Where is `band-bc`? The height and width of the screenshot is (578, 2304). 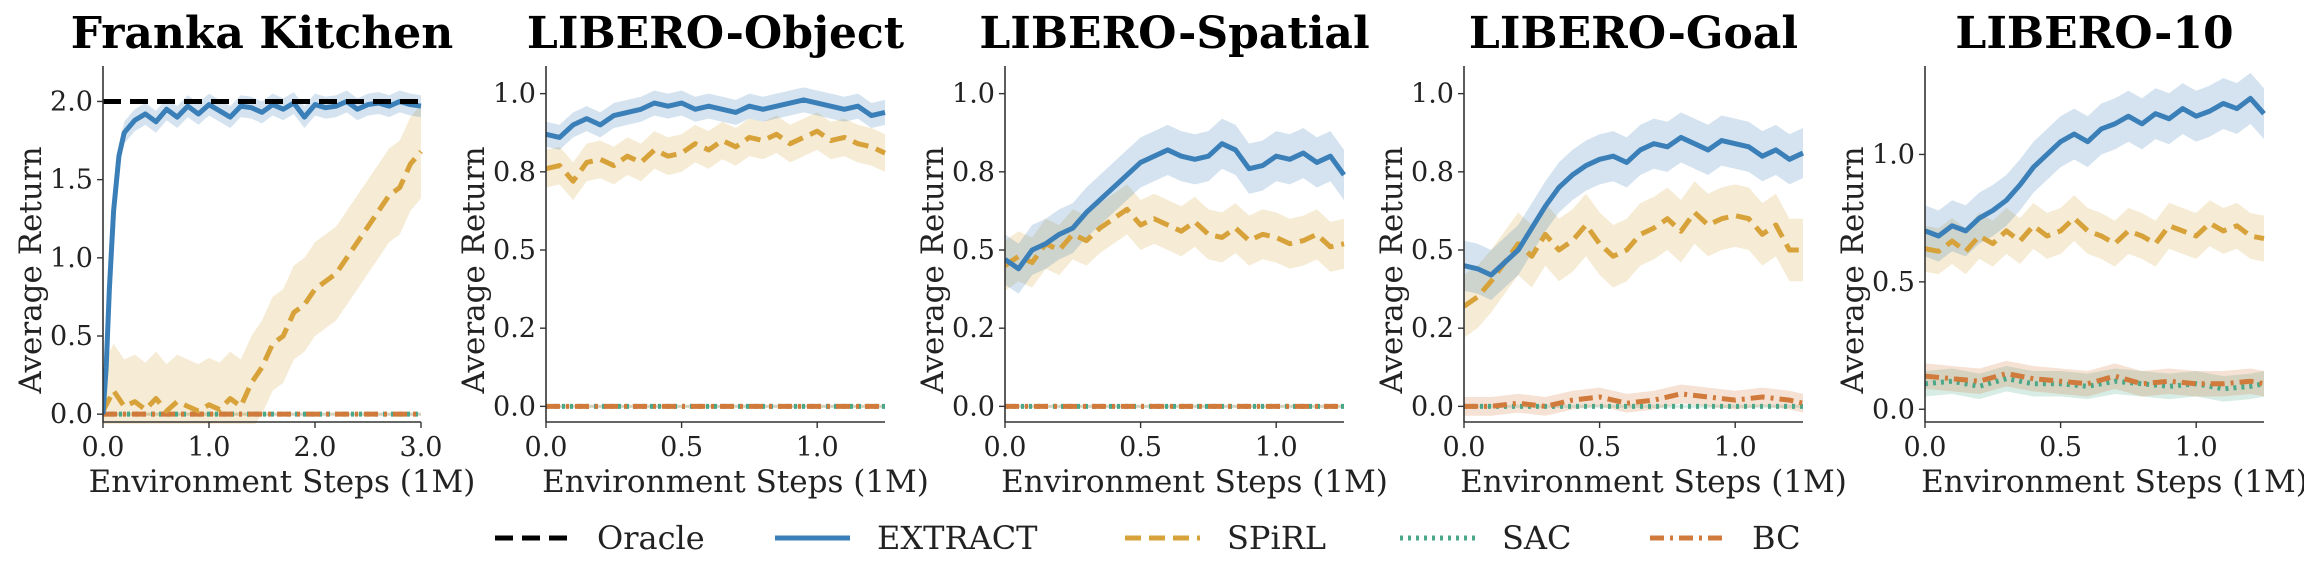 band-bc is located at coordinates (1633, 400).